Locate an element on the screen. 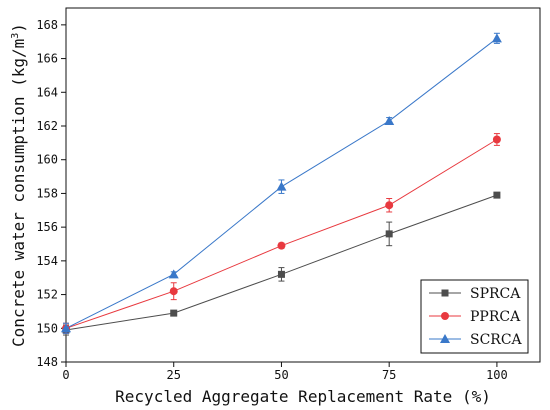 The image size is (550, 410). y-tick-label: 164 is located at coordinates (47, 92).